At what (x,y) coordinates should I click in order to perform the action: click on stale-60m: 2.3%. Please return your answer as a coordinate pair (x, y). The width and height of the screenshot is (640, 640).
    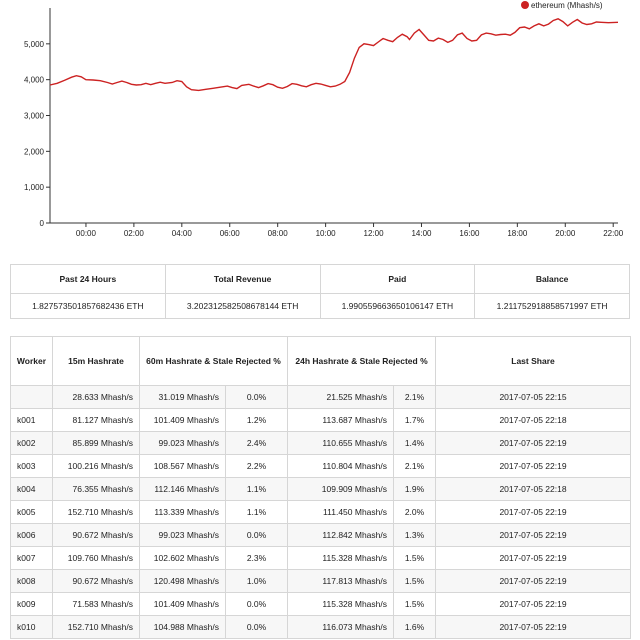
    Looking at the image, I should click on (256, 558).